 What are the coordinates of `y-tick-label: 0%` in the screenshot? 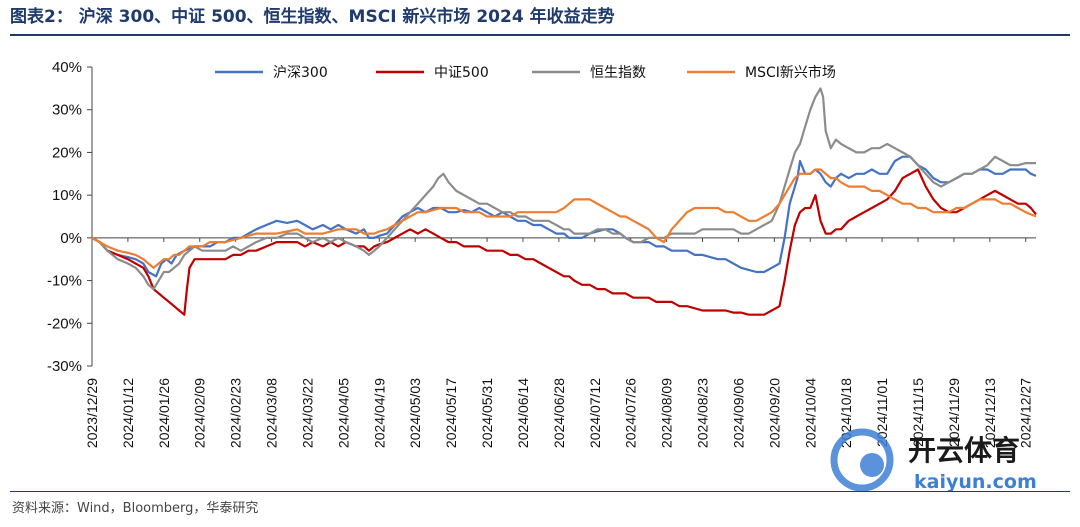 It's located at (71, 238).